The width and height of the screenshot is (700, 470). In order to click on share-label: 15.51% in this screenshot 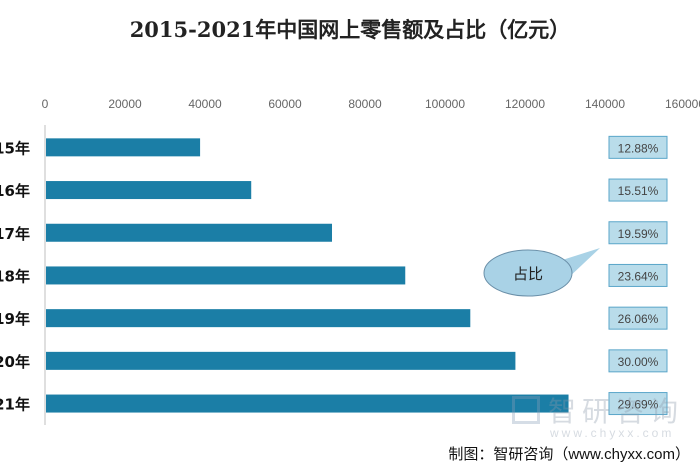, I will do `click(638, 191)`.